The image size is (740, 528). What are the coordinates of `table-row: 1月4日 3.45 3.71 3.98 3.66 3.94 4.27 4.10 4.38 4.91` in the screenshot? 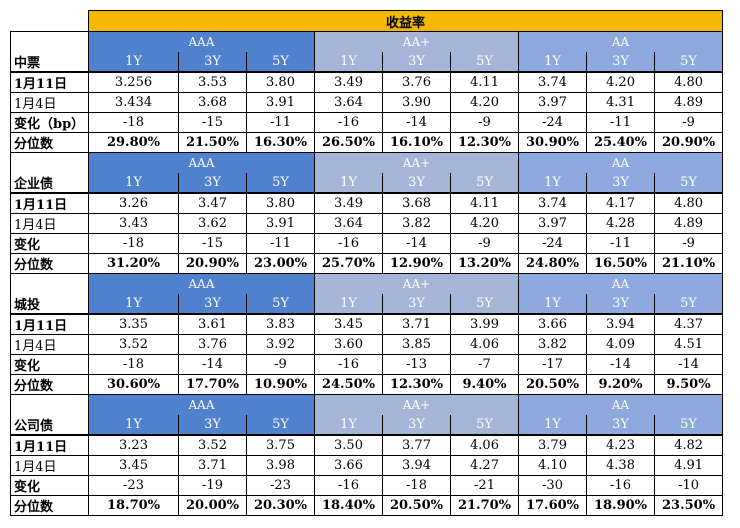 It's located at (367, 465).